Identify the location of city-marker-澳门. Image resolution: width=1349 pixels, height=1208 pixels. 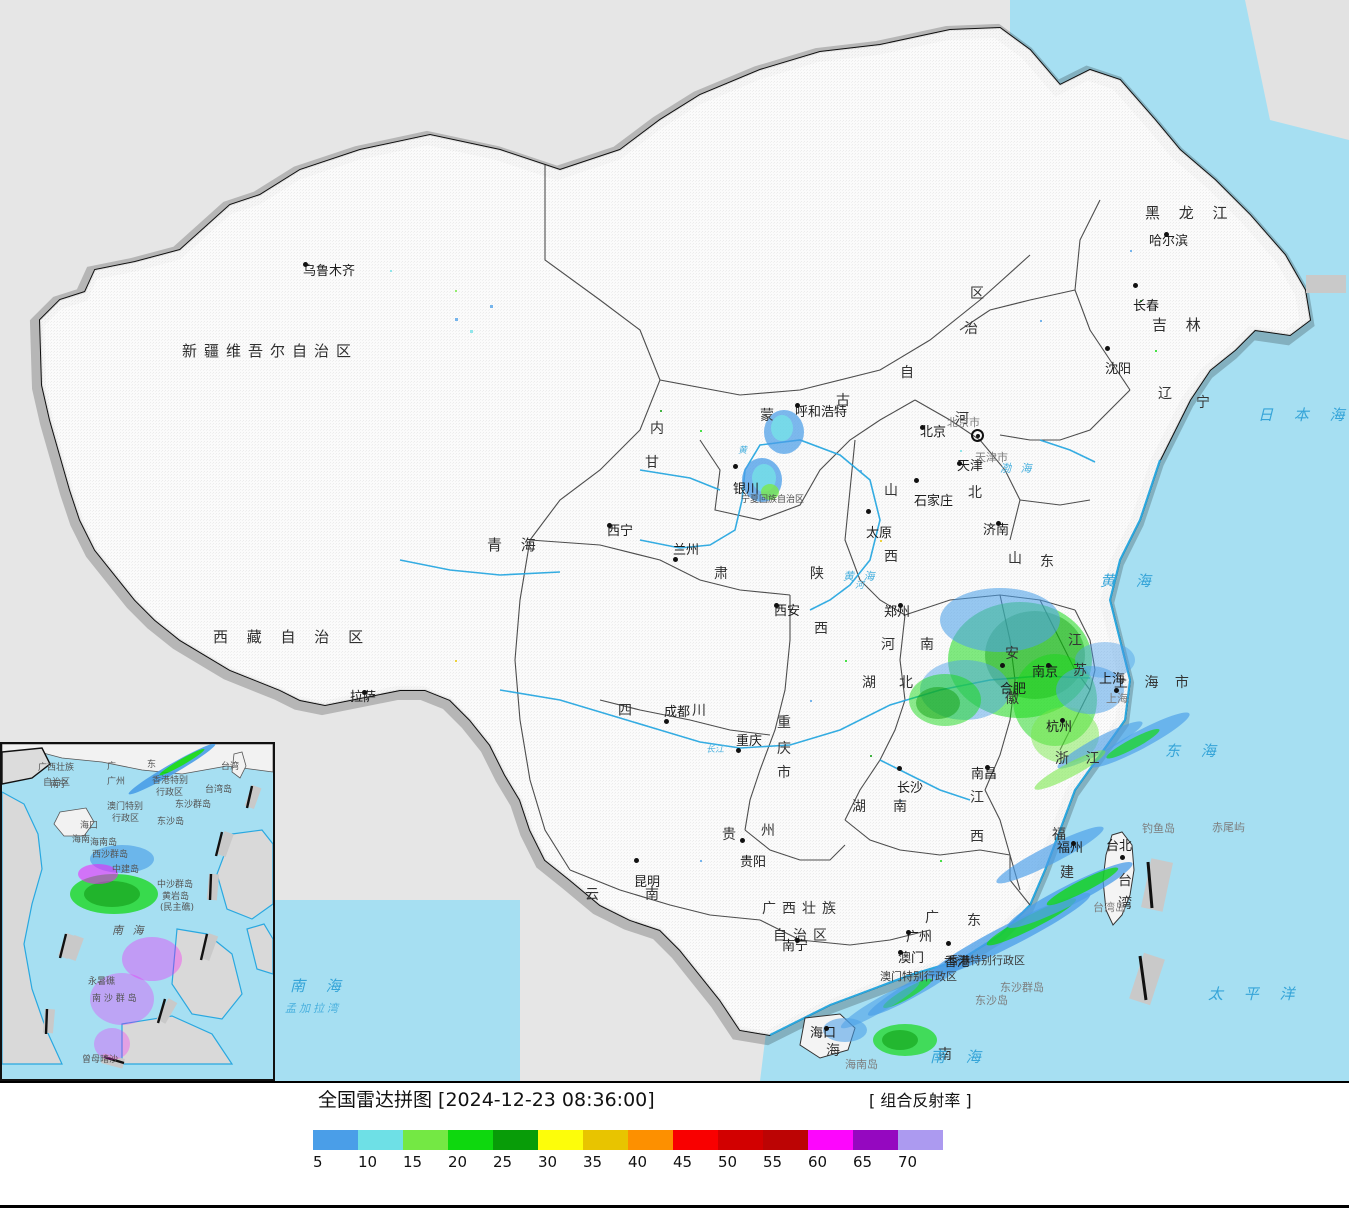
(900, 952).